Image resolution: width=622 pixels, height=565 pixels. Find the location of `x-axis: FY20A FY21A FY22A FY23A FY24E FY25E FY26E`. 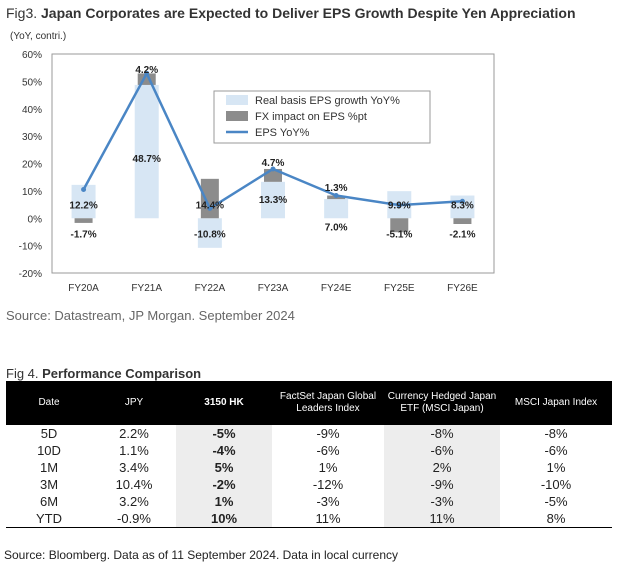

x-axis: FY20A FY21A FY22A FY23A FY24E FY25E FY26E is located at coordinates (273, 288).